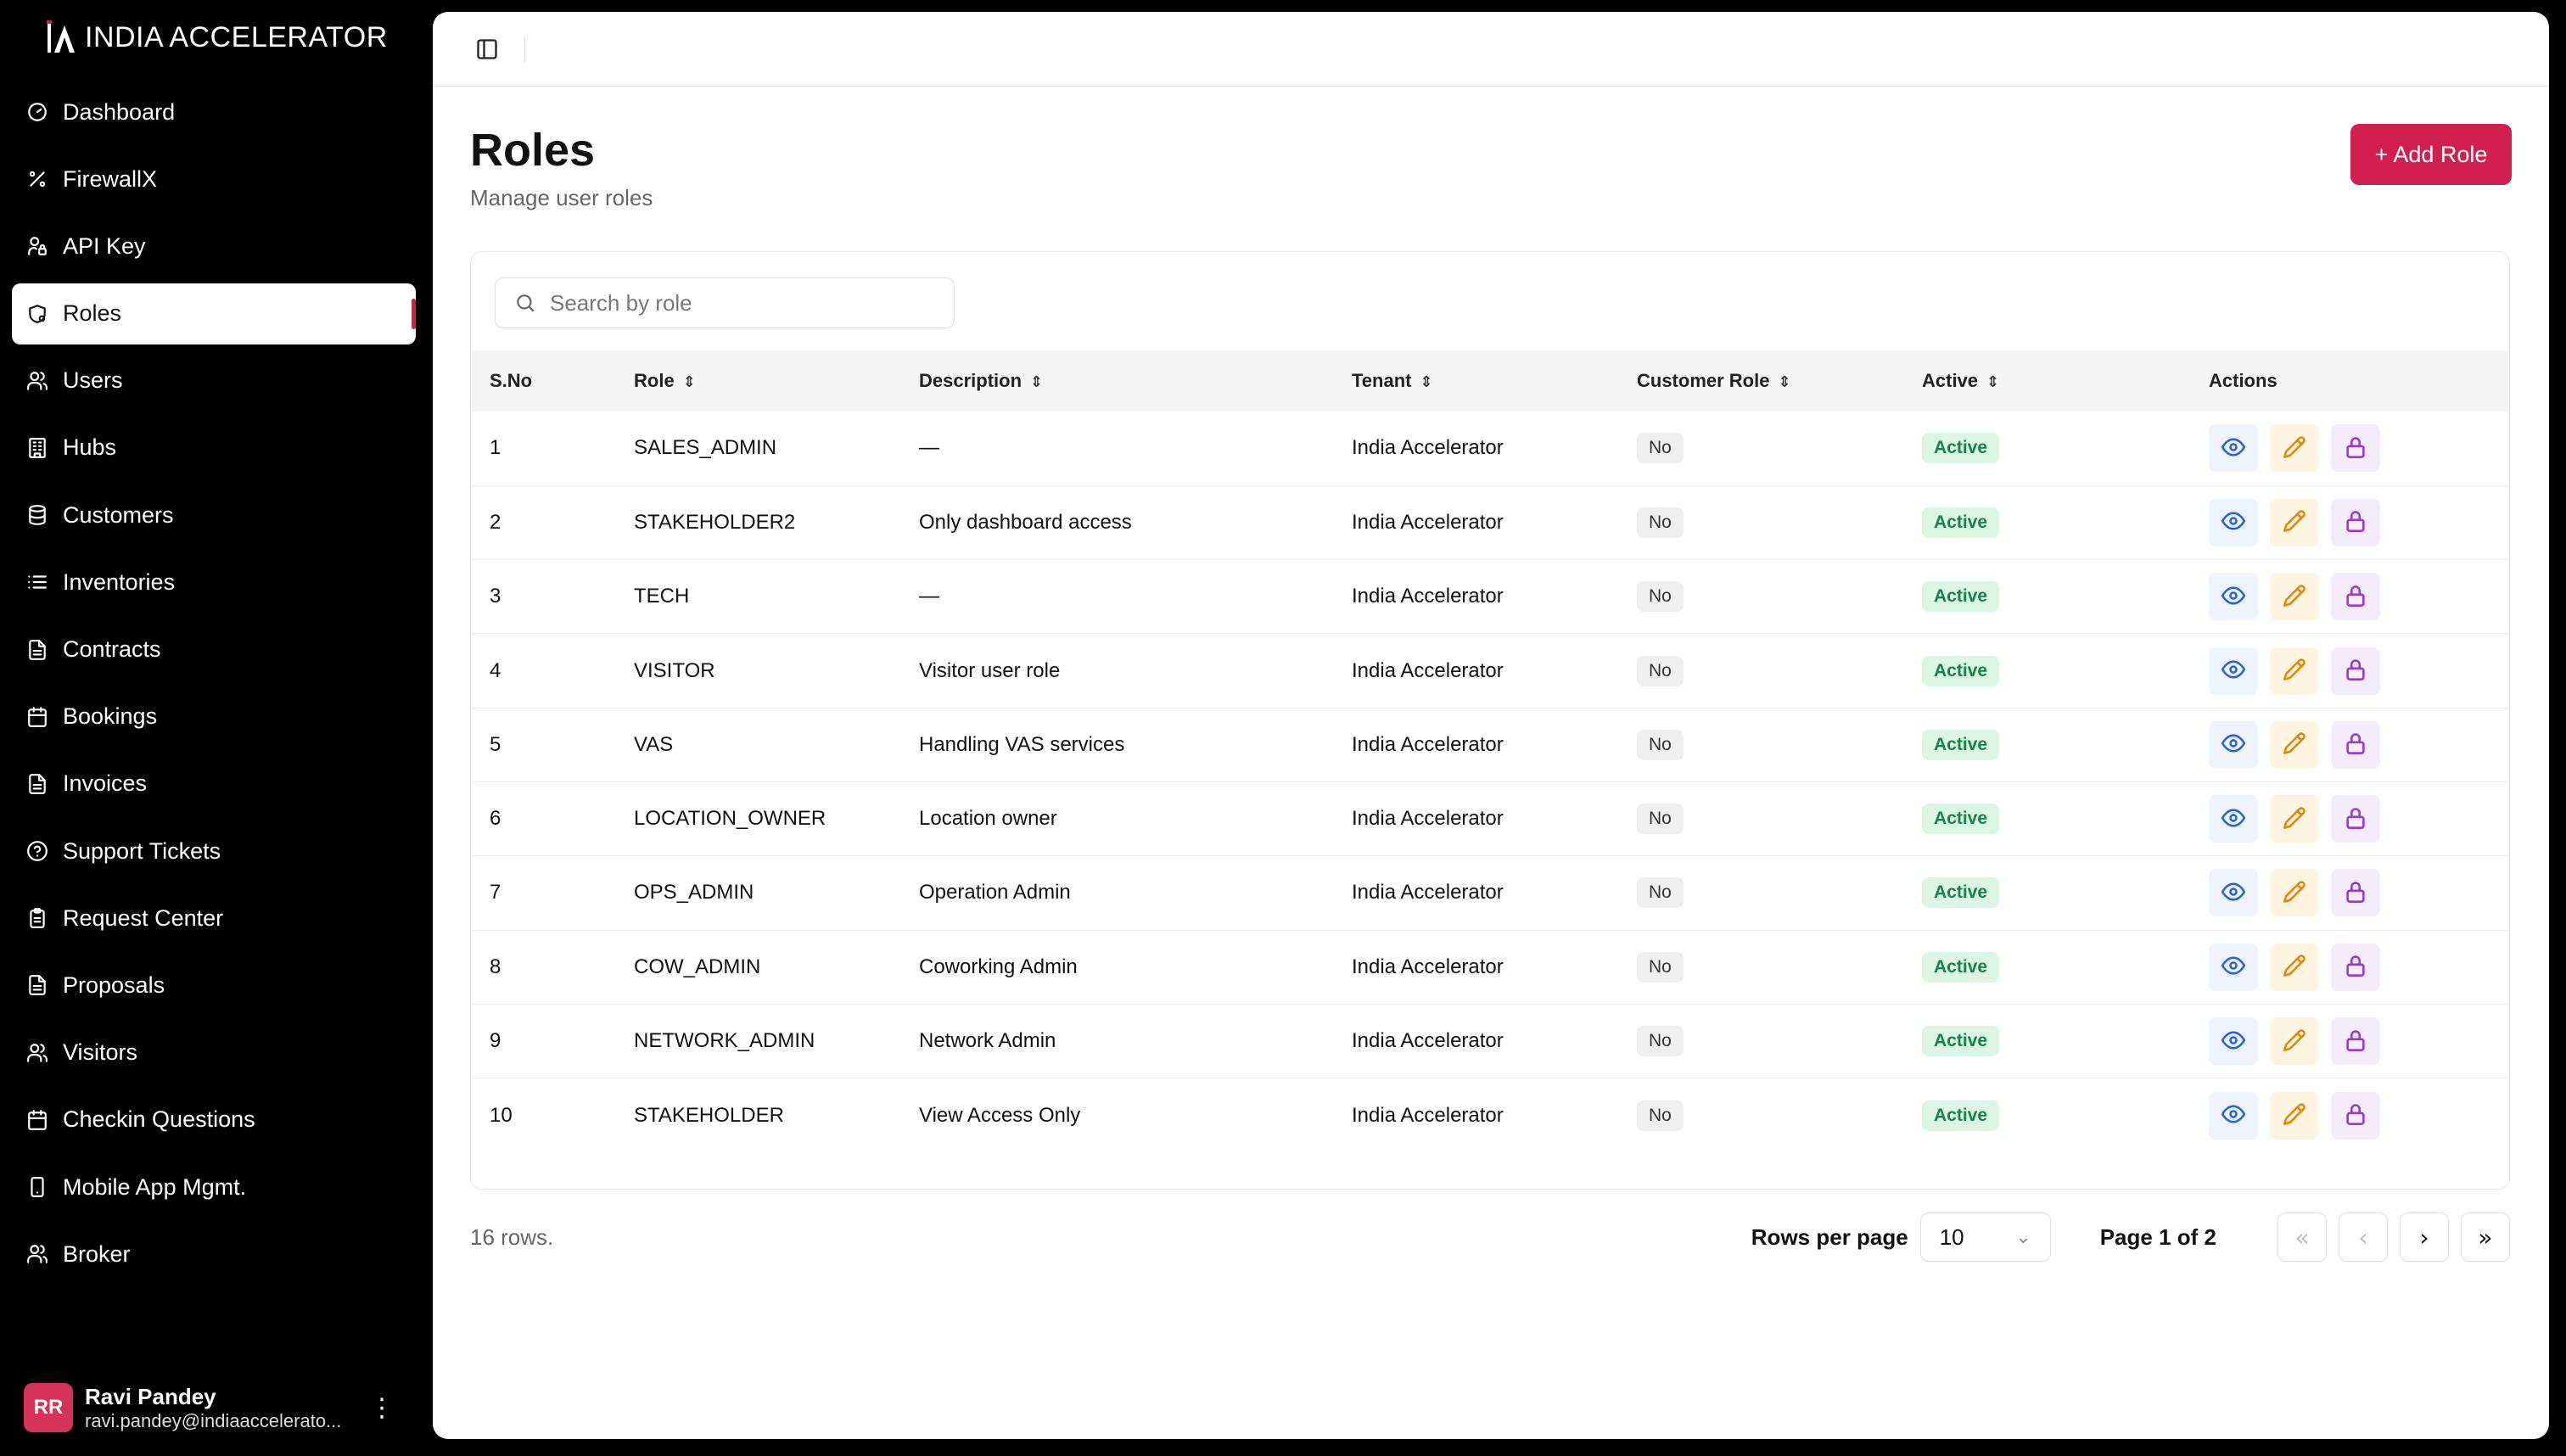 Image resolution: width=2566 pixels, height=1456 pixels. I want to click on cell-tenant: India Accelerator, so click(1428, 967).